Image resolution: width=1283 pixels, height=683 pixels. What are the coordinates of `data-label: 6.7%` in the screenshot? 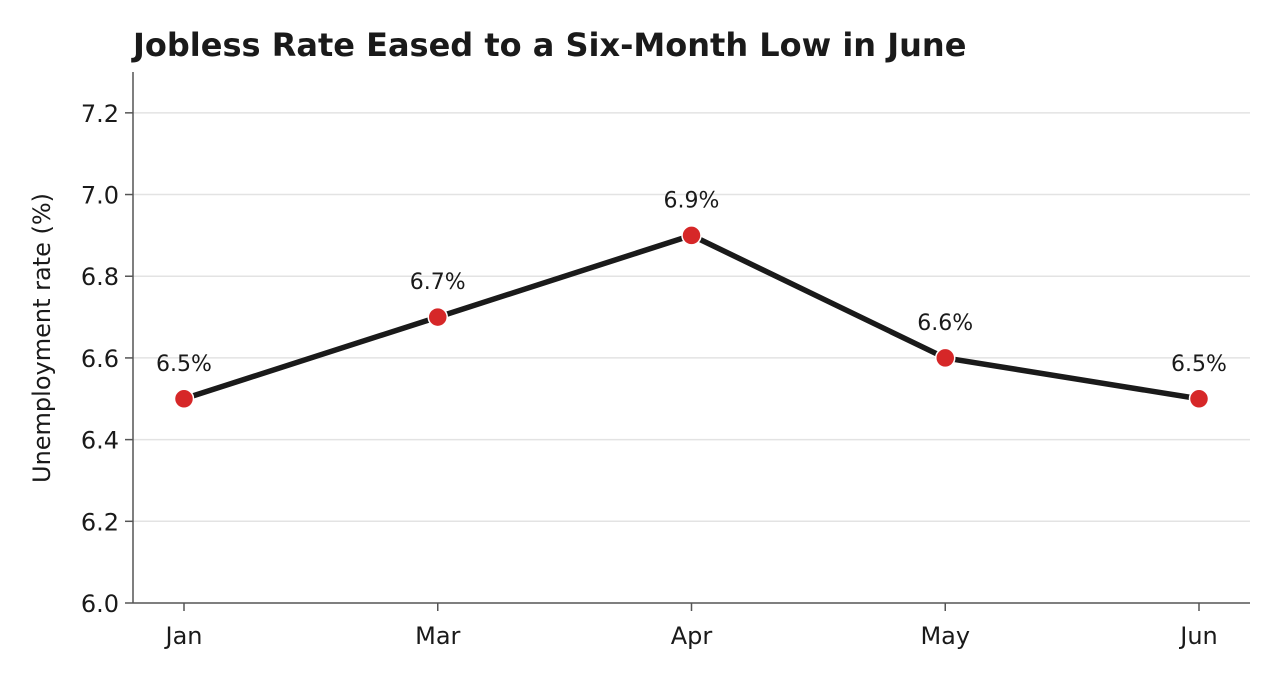 It's located at (438, 282).